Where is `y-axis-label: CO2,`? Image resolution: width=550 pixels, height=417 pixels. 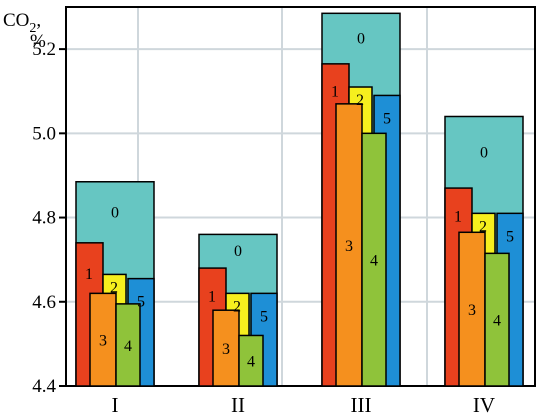
y-axis-label: CO2, is located at coordinates (22, 23).